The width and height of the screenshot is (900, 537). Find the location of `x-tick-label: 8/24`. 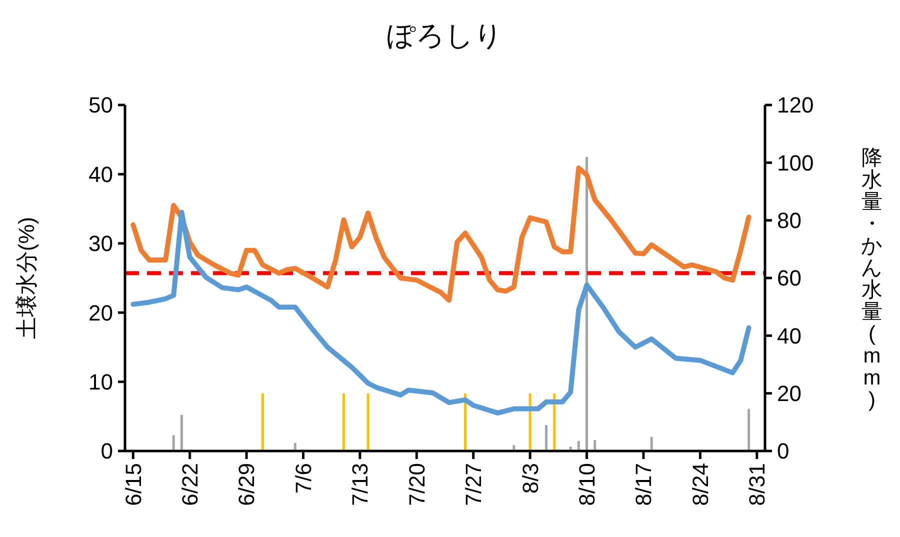

x-tick-label: 8/24 is located at coordinates (700, 484).